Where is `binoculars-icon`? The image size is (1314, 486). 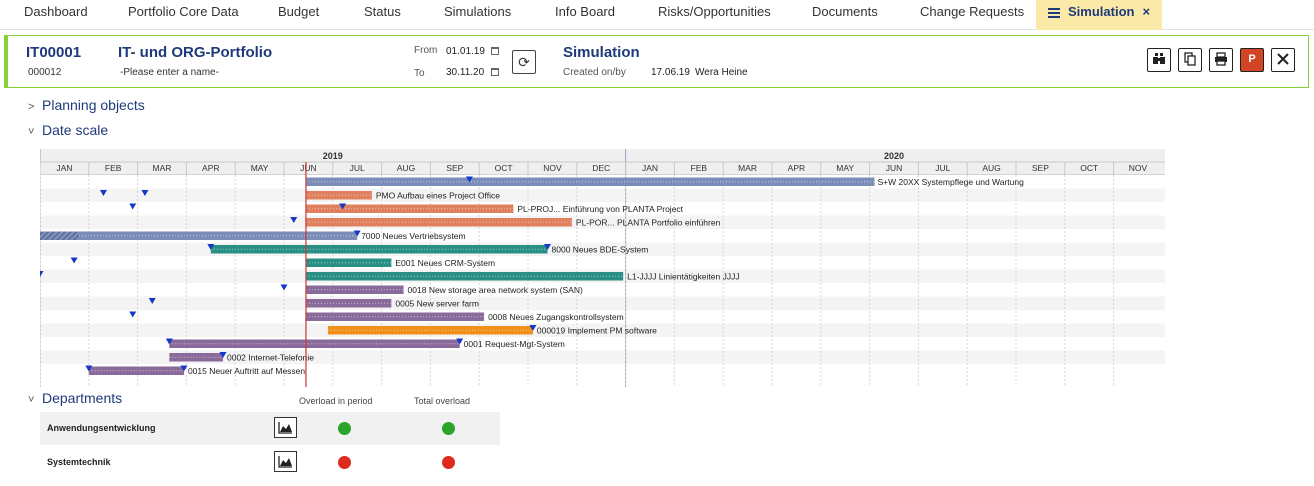 binoculars-icon is located at coordinates (1159, 58).